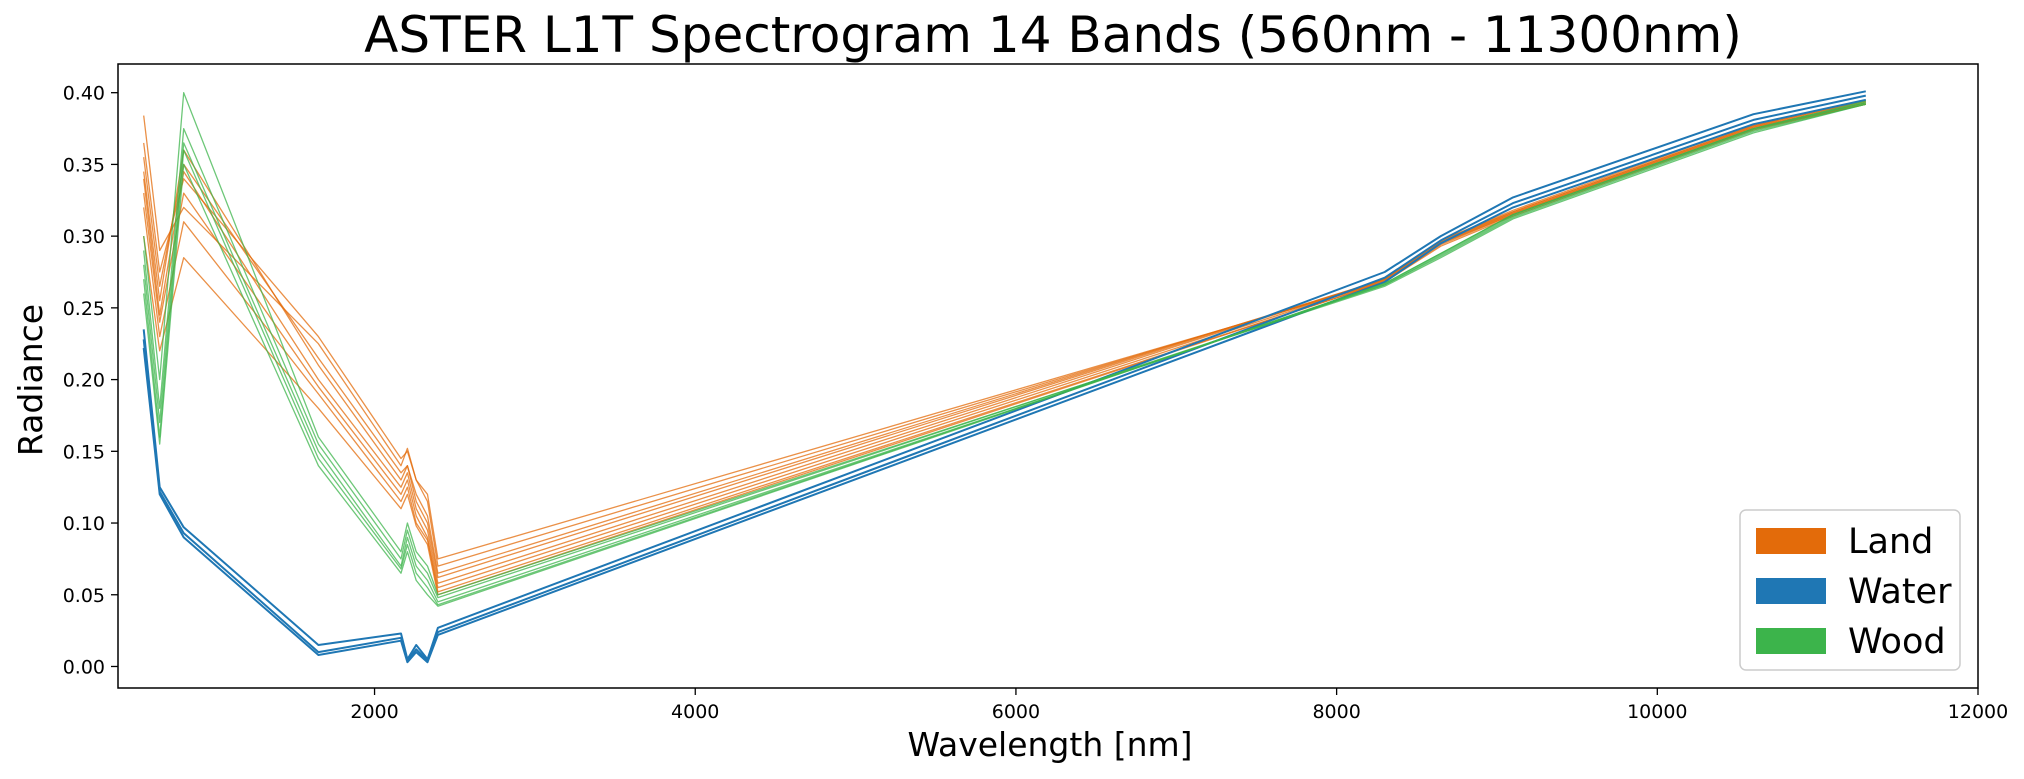 The height and width of the screenshot is (779, 2024). I want to click on y-tick-label: 0.20, so click(84, 381).